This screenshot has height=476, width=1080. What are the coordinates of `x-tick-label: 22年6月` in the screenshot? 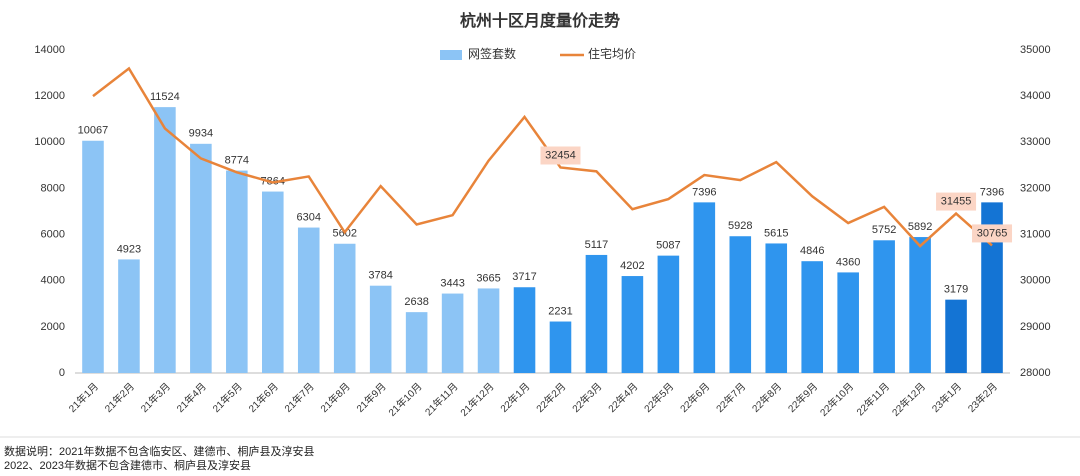 It's located at (694, 397).